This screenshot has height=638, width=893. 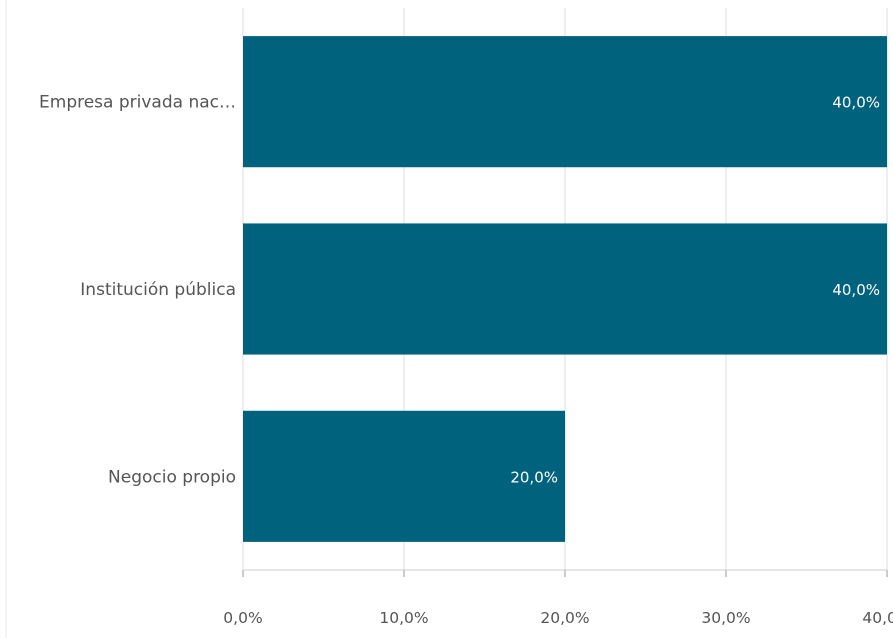 What do you see at coordinates (877, 618) in the screenshot?
I see `x-tick-label: 40,0%` at bounding box center [877, 618].